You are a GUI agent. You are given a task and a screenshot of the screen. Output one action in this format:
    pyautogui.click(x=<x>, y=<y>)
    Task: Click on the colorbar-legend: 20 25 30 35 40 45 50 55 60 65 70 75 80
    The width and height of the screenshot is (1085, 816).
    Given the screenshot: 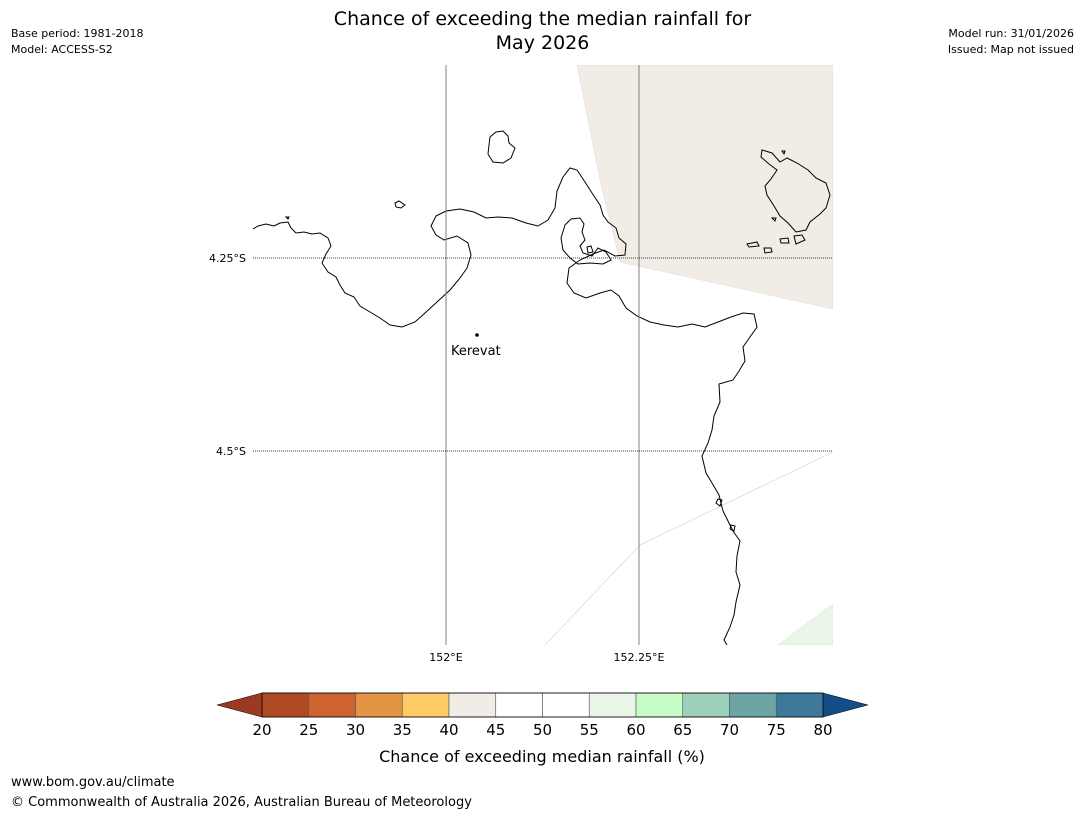 What is the action you would take?
    pyautogui.click(x=542, y=715)
    